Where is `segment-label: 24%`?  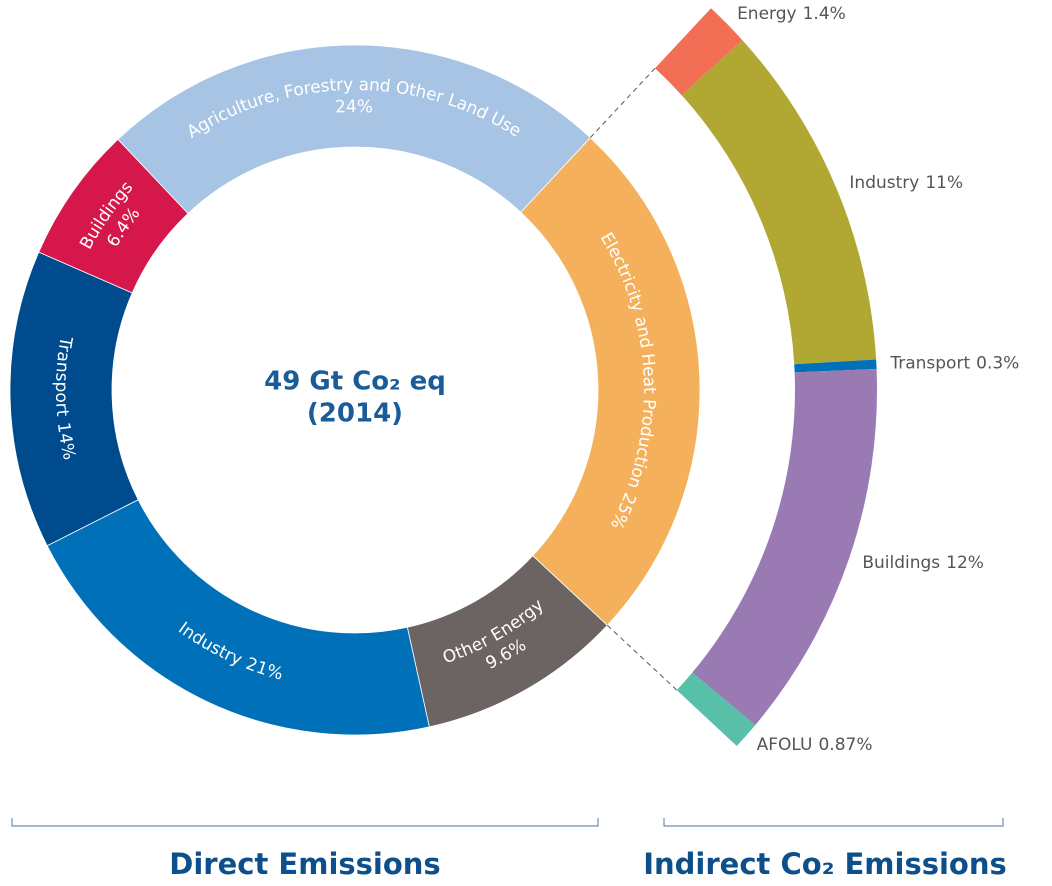 segment-label: 24% is located at coordinates (354, 107).